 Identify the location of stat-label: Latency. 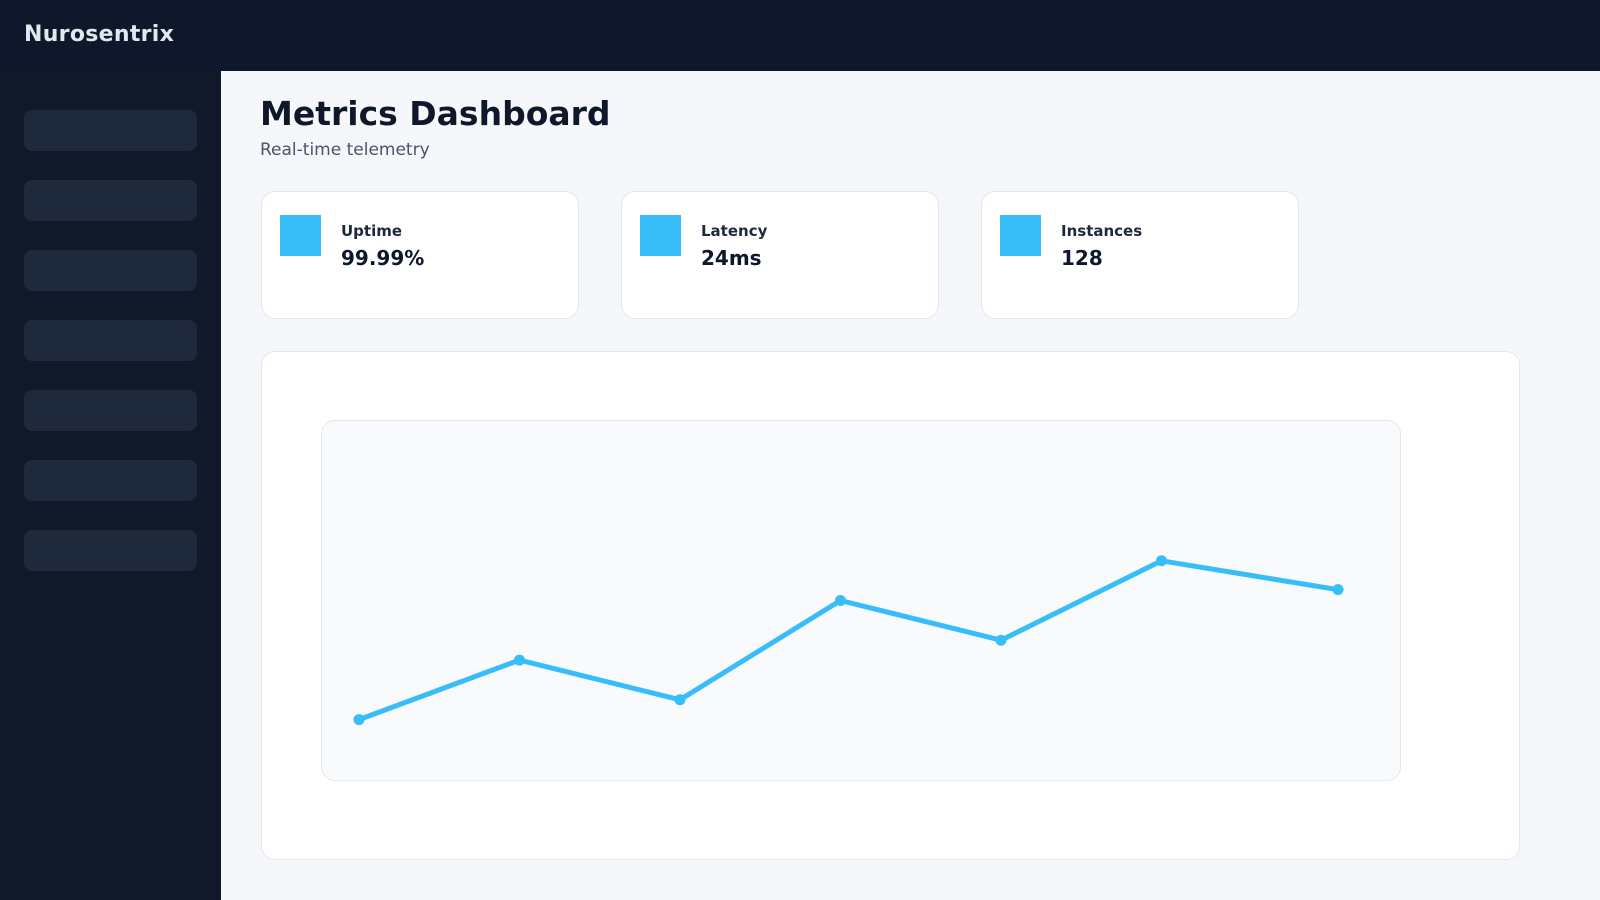
(734, 231).